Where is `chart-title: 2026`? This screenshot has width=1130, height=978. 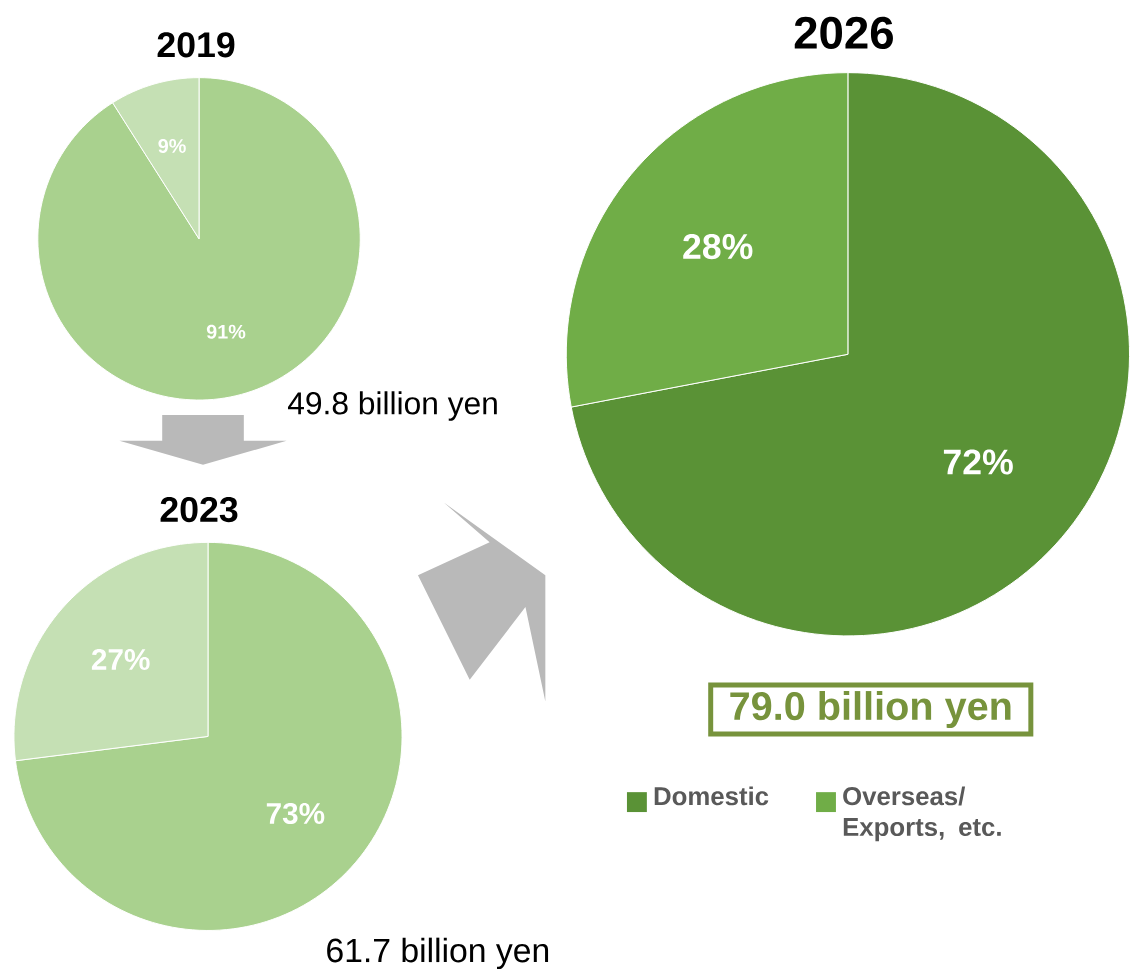 chart-title: 2026 is located at coordinates (843, 32).